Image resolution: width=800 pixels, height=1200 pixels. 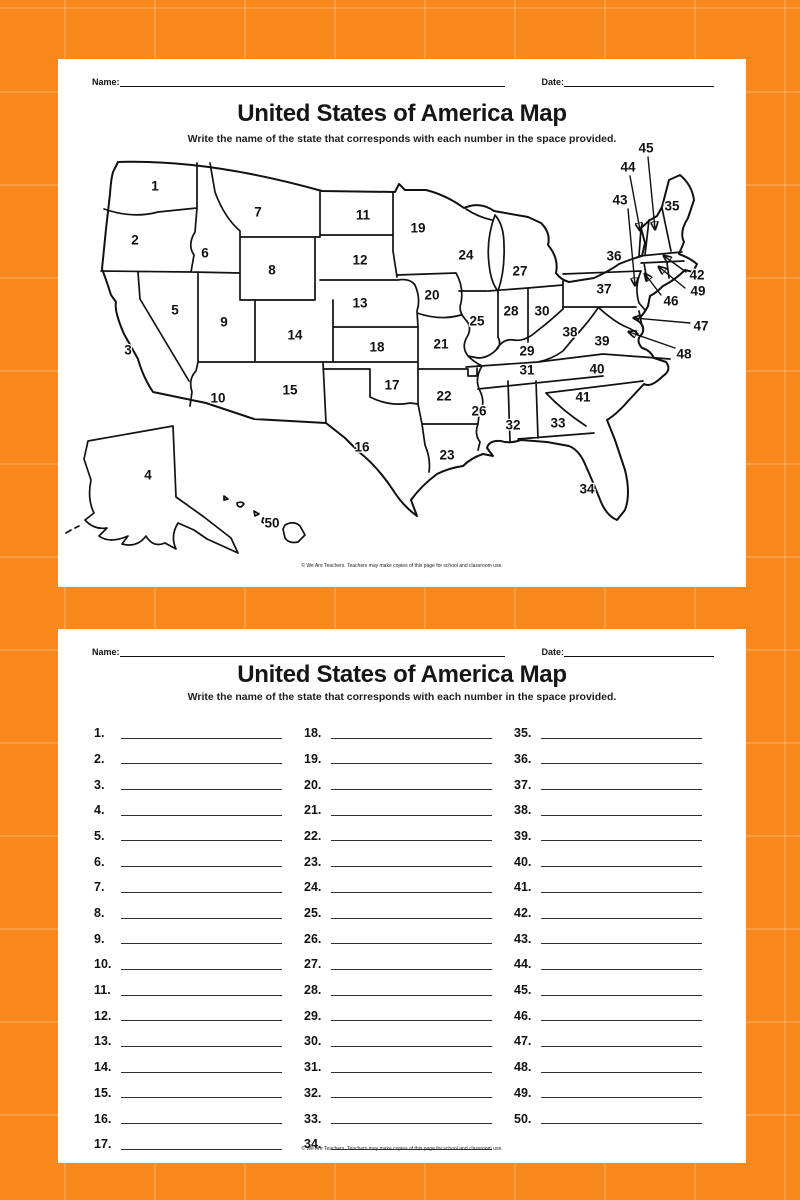 I want to click on state-number-41: 41, so click(x=583, y=397).